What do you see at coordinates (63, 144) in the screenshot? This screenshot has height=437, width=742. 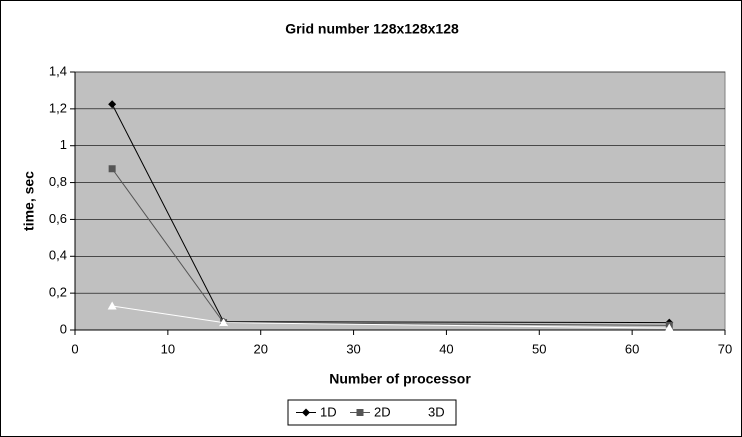 I see `y-tick-label: 1` at bounding box center [63, 144].